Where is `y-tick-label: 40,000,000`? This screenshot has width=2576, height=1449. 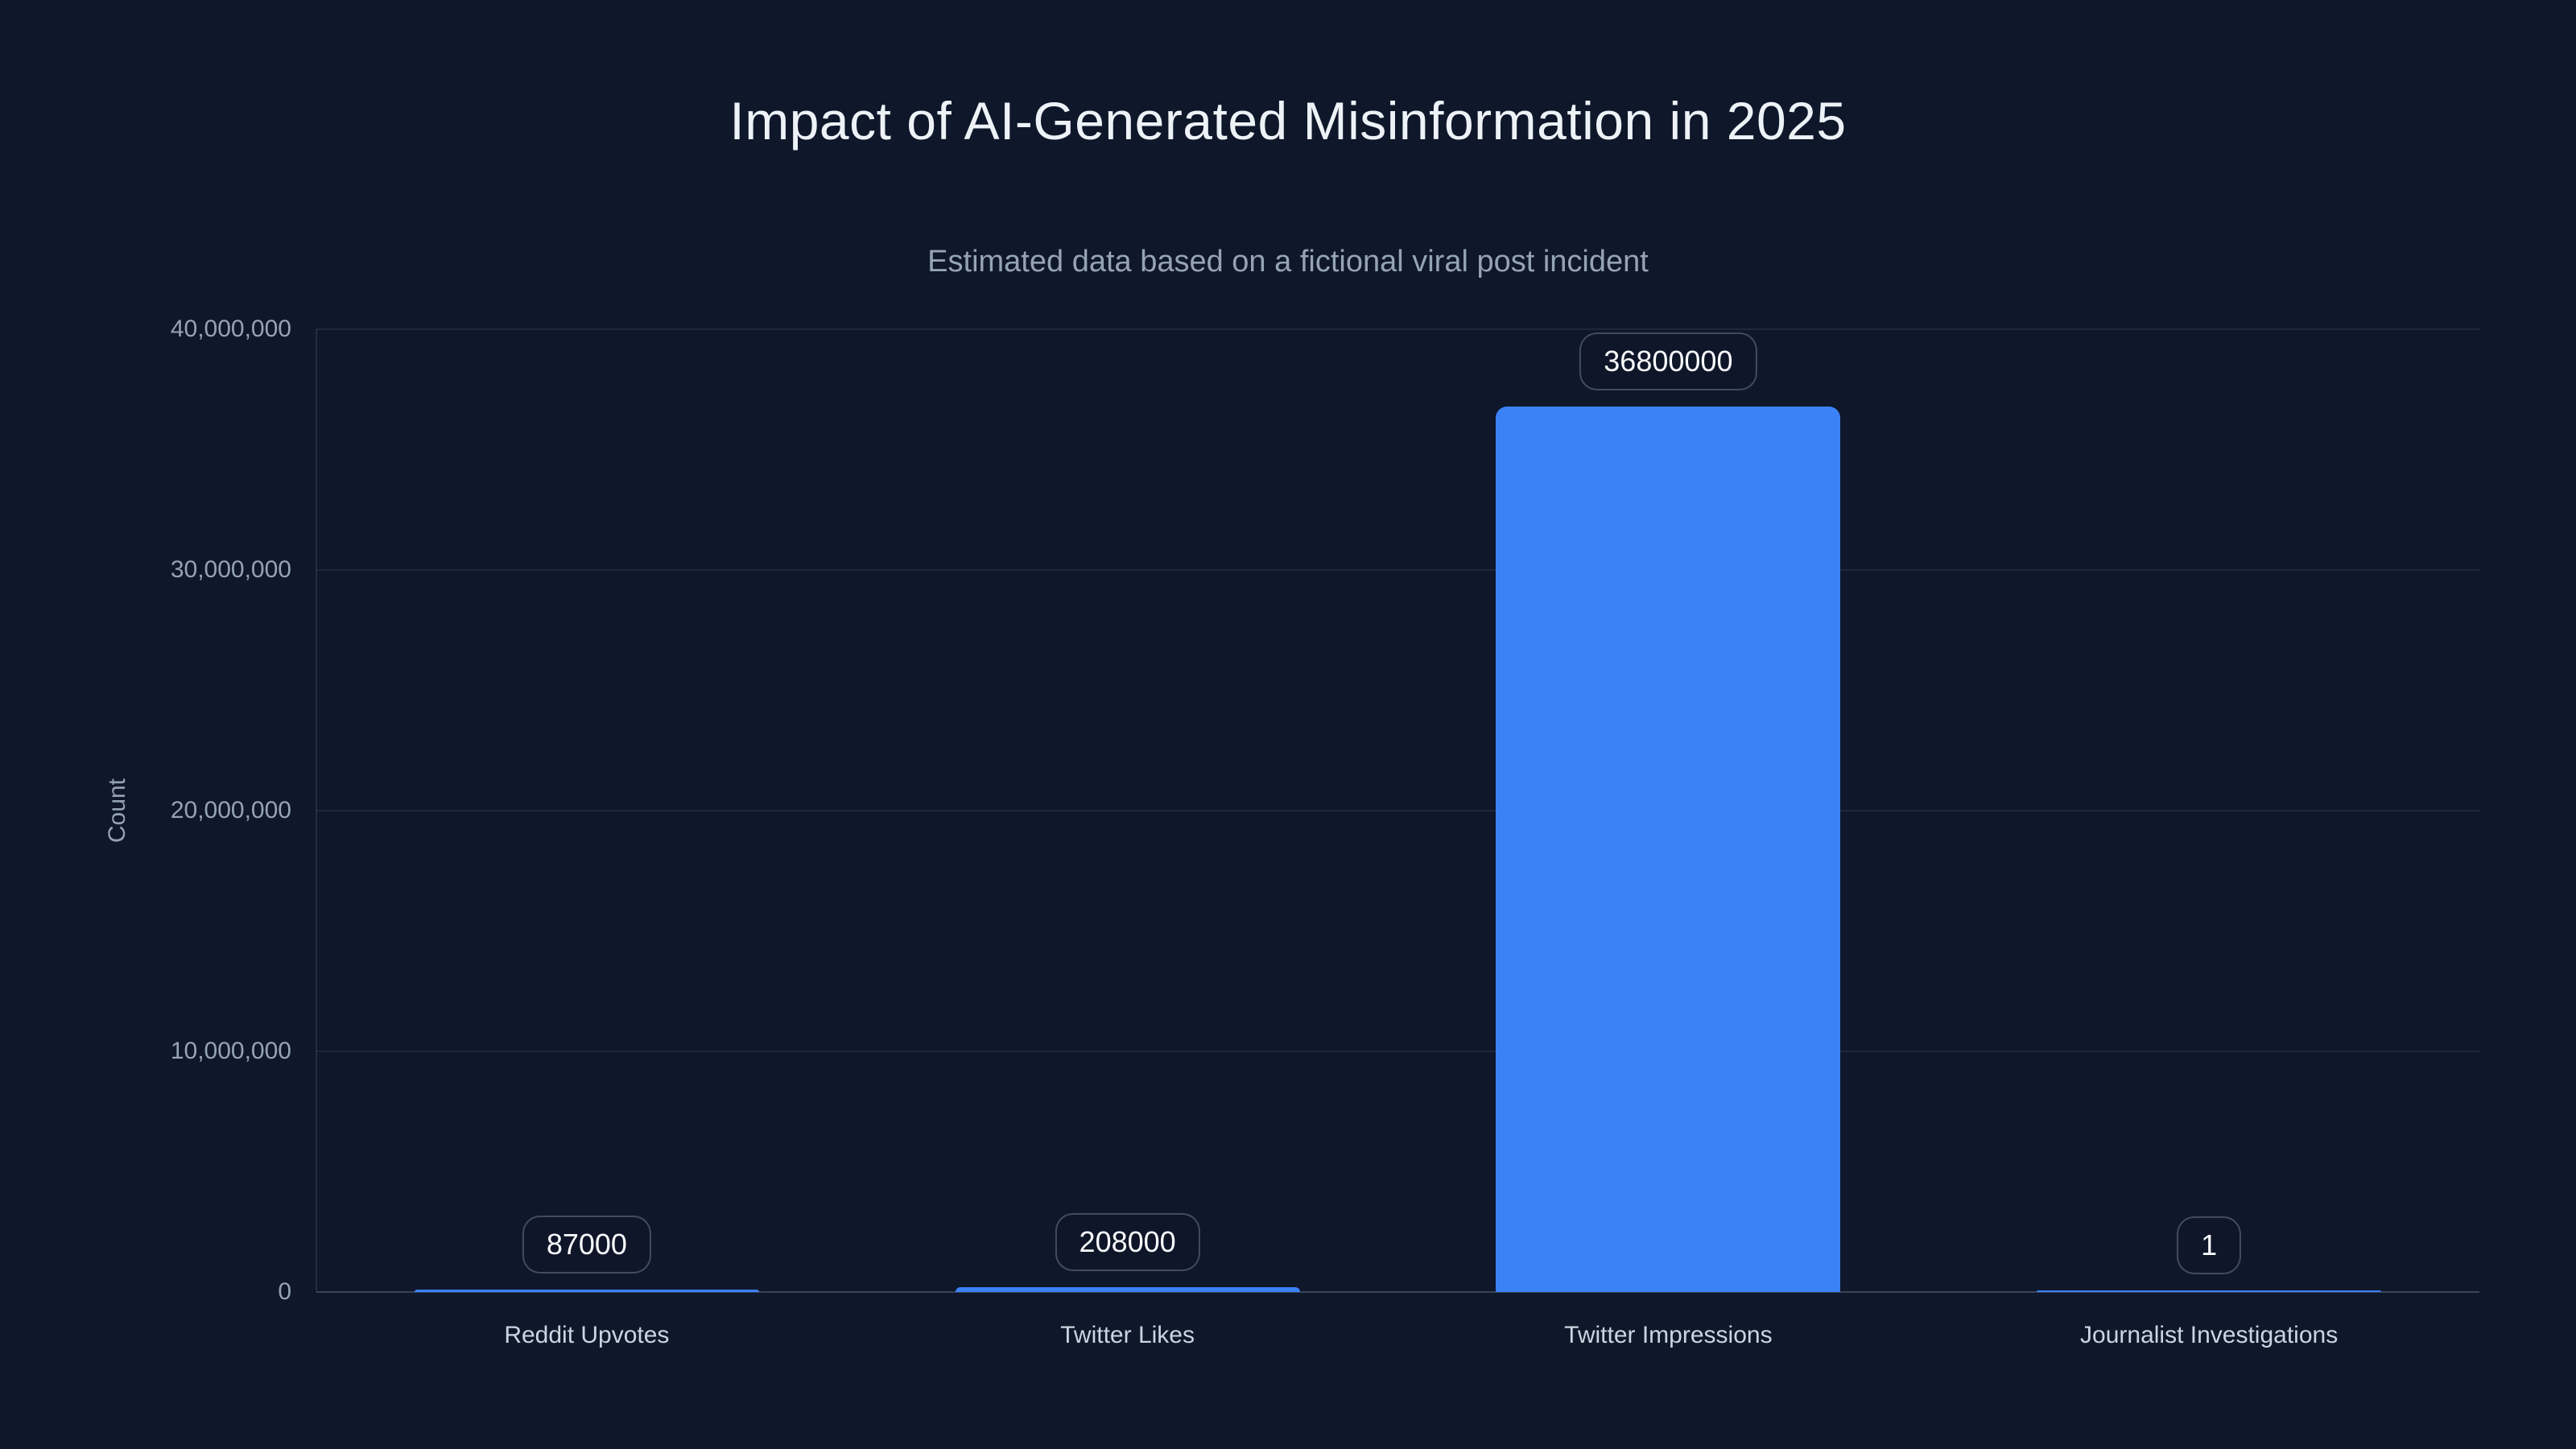
y-tick-label: 40,000,000 is located at coordinates (231, 329).